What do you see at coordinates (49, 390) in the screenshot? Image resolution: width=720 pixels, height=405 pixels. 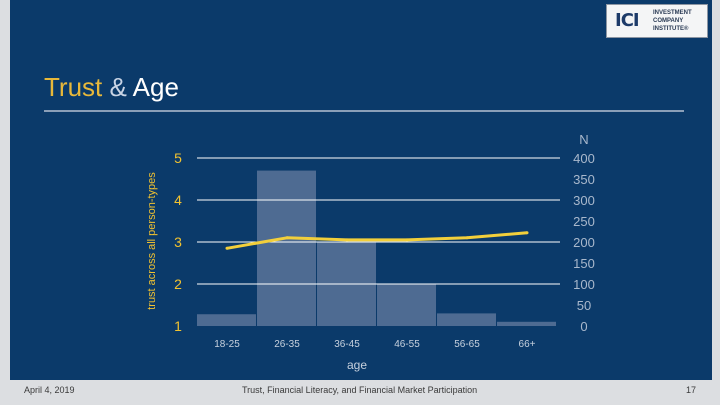 I see `footer-date: April 4, 2019` at bounding box center [49, 390].